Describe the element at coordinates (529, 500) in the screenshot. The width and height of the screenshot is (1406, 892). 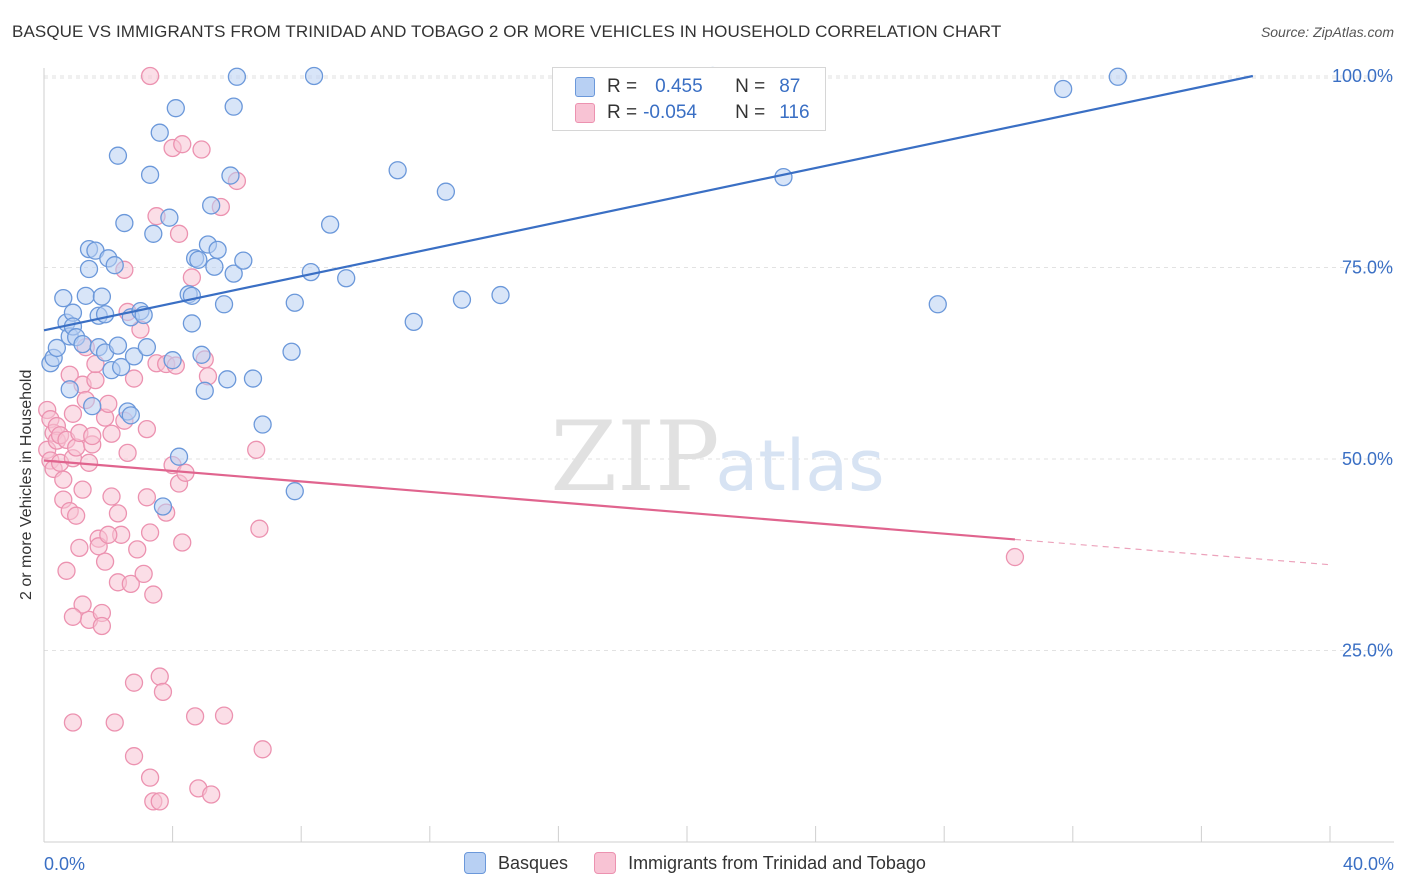
I see `trend-line` at that location.